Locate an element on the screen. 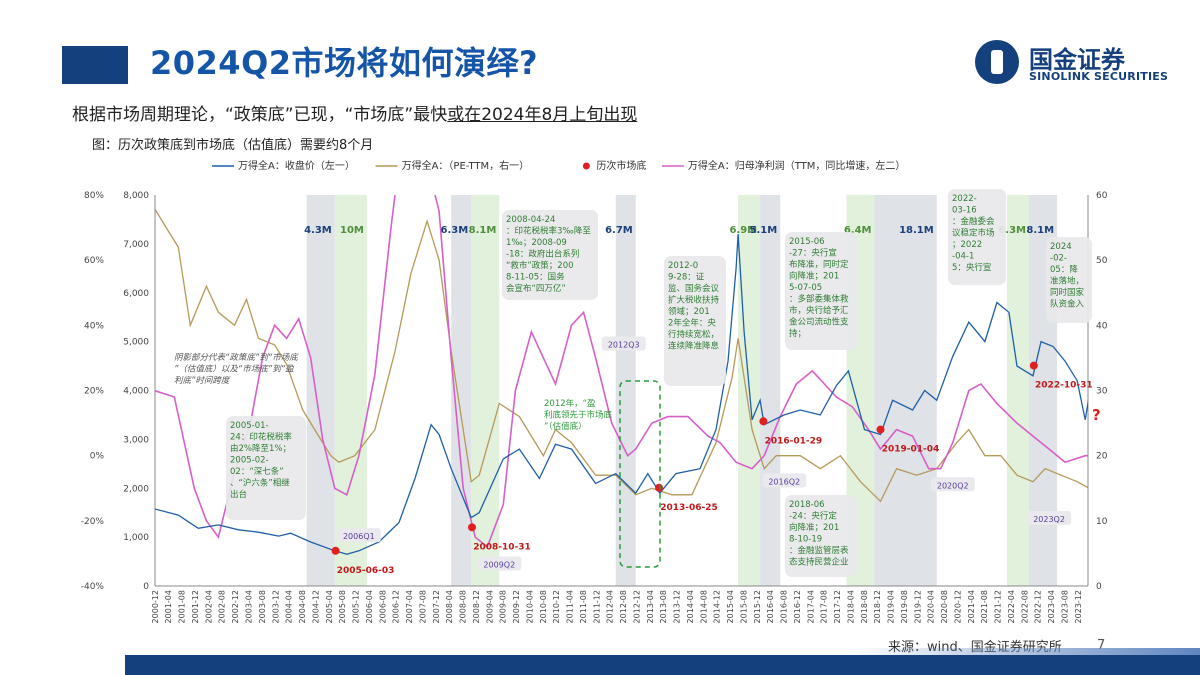  x-axis-tick-label: 2006-12 is located at coordinates (396, 606).